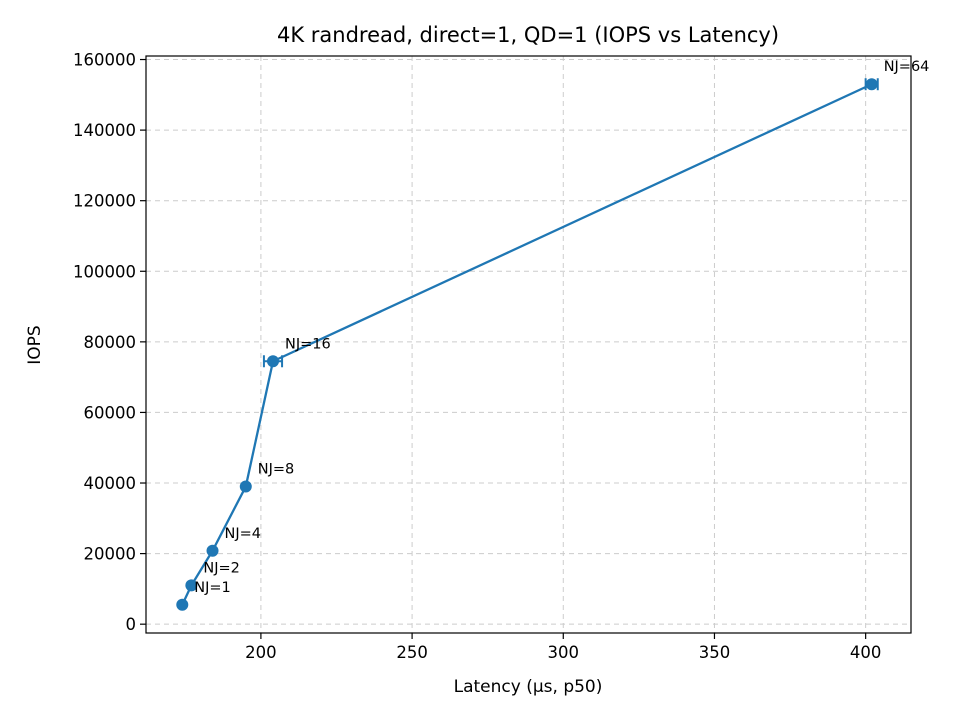 The width and height of the screenshot is (960, 720). I want to click on x-tick-label: 400, so click(866, 652).